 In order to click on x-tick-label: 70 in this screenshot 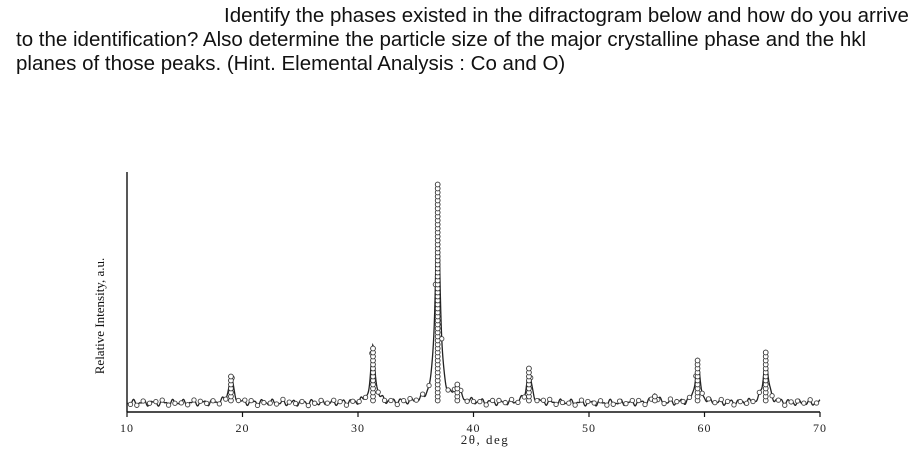, I will do `click(820, 428)`.